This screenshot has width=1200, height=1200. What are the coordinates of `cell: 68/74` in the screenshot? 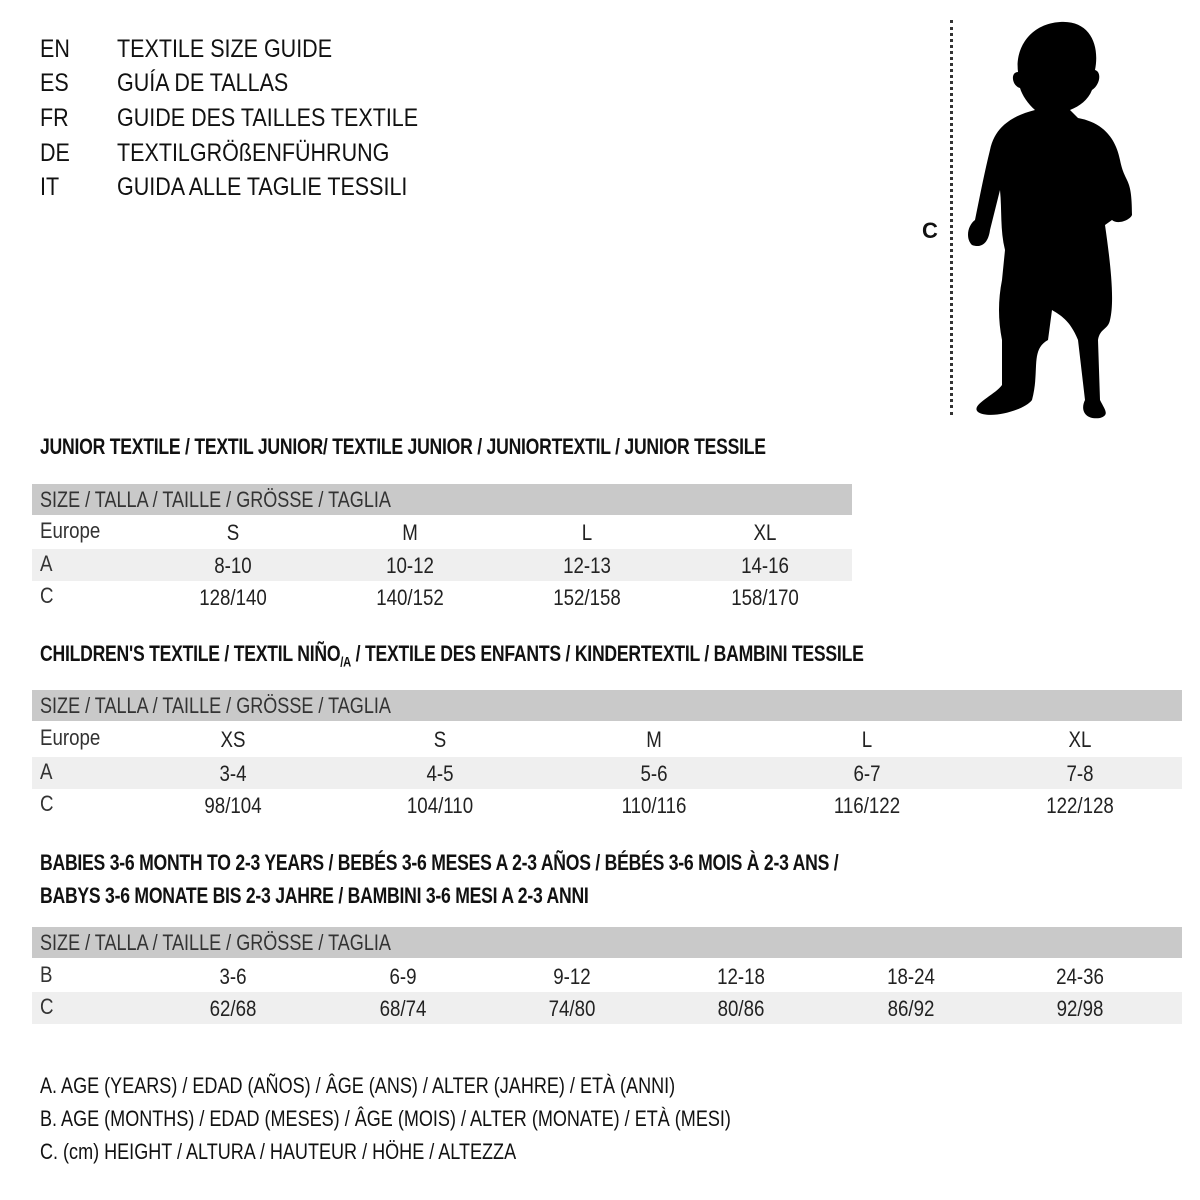 It's located at (403, 1008).